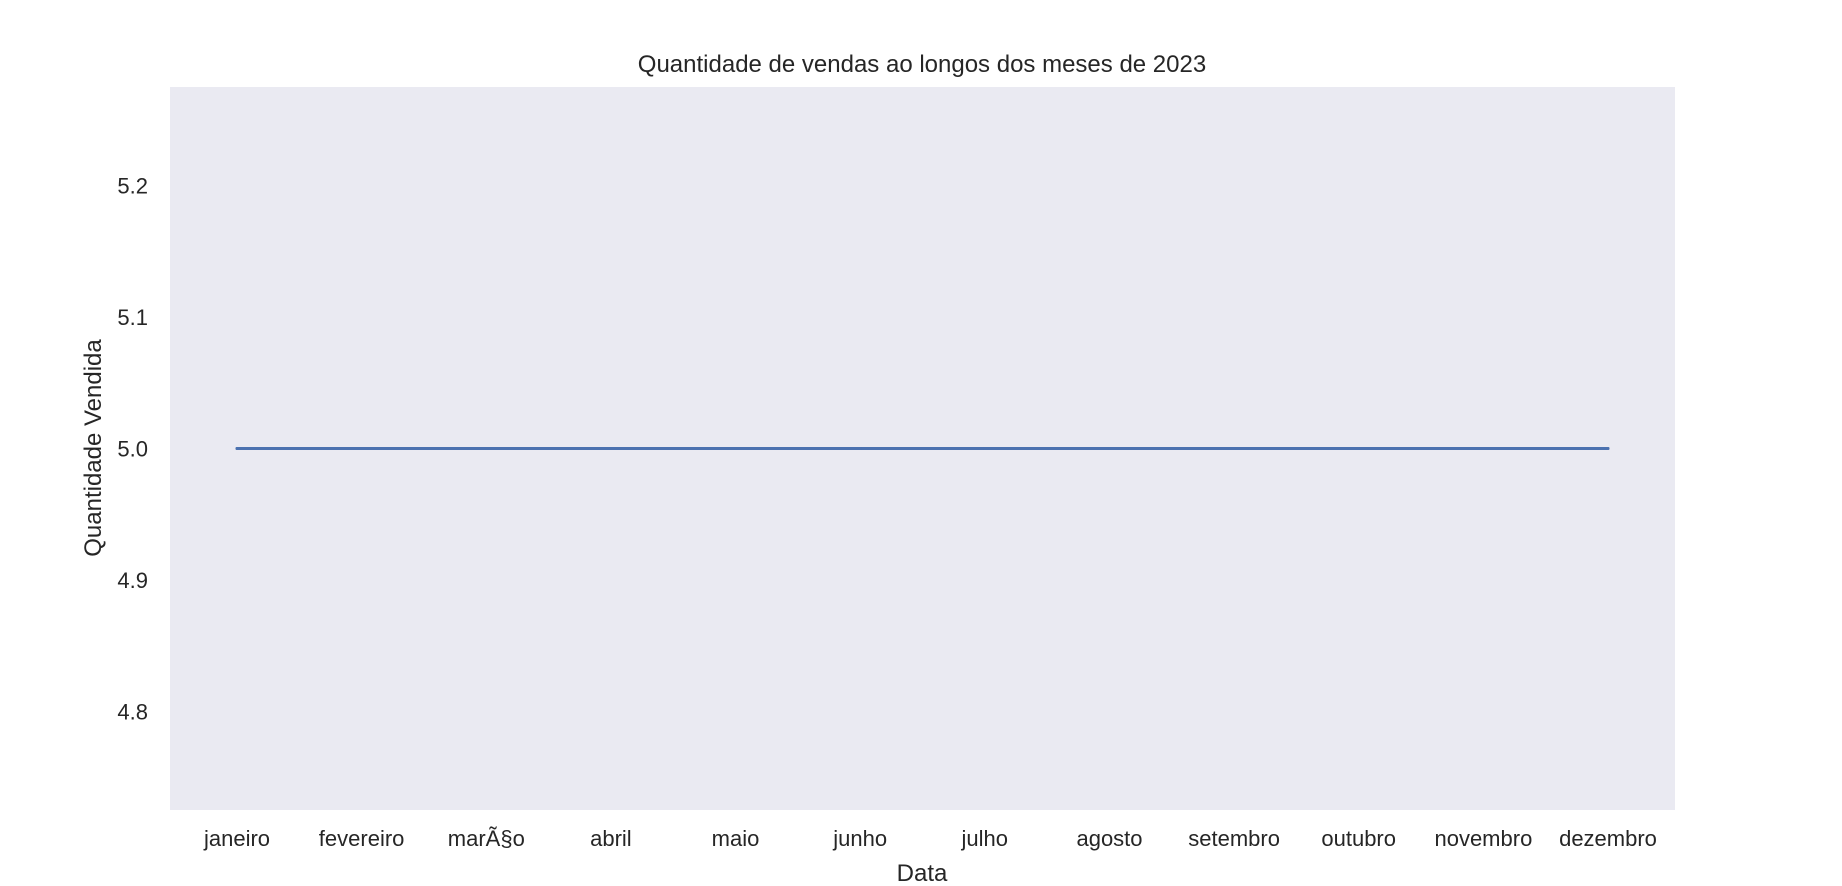 The width and height of the screenshot is (1842, 886). I want to click on x-tick-label: setembro, so click(1234, 838).